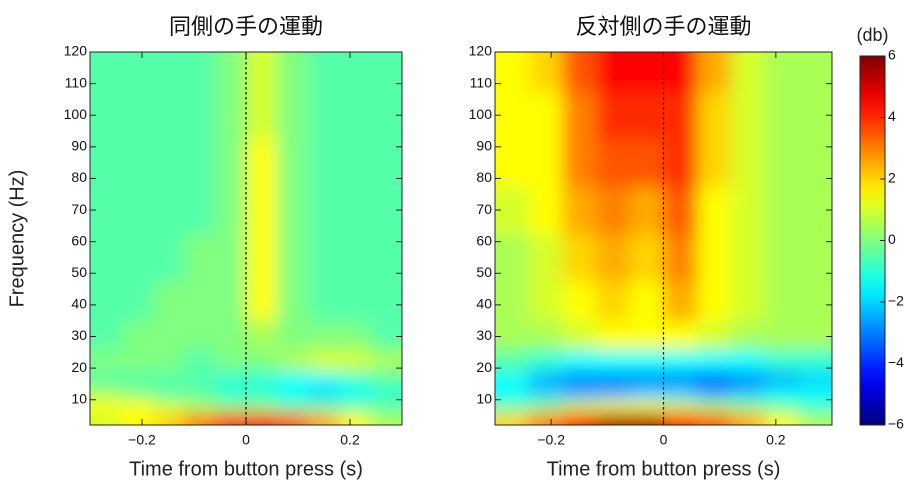  I want to click on y-tick-label: 120, so click(76, 51).